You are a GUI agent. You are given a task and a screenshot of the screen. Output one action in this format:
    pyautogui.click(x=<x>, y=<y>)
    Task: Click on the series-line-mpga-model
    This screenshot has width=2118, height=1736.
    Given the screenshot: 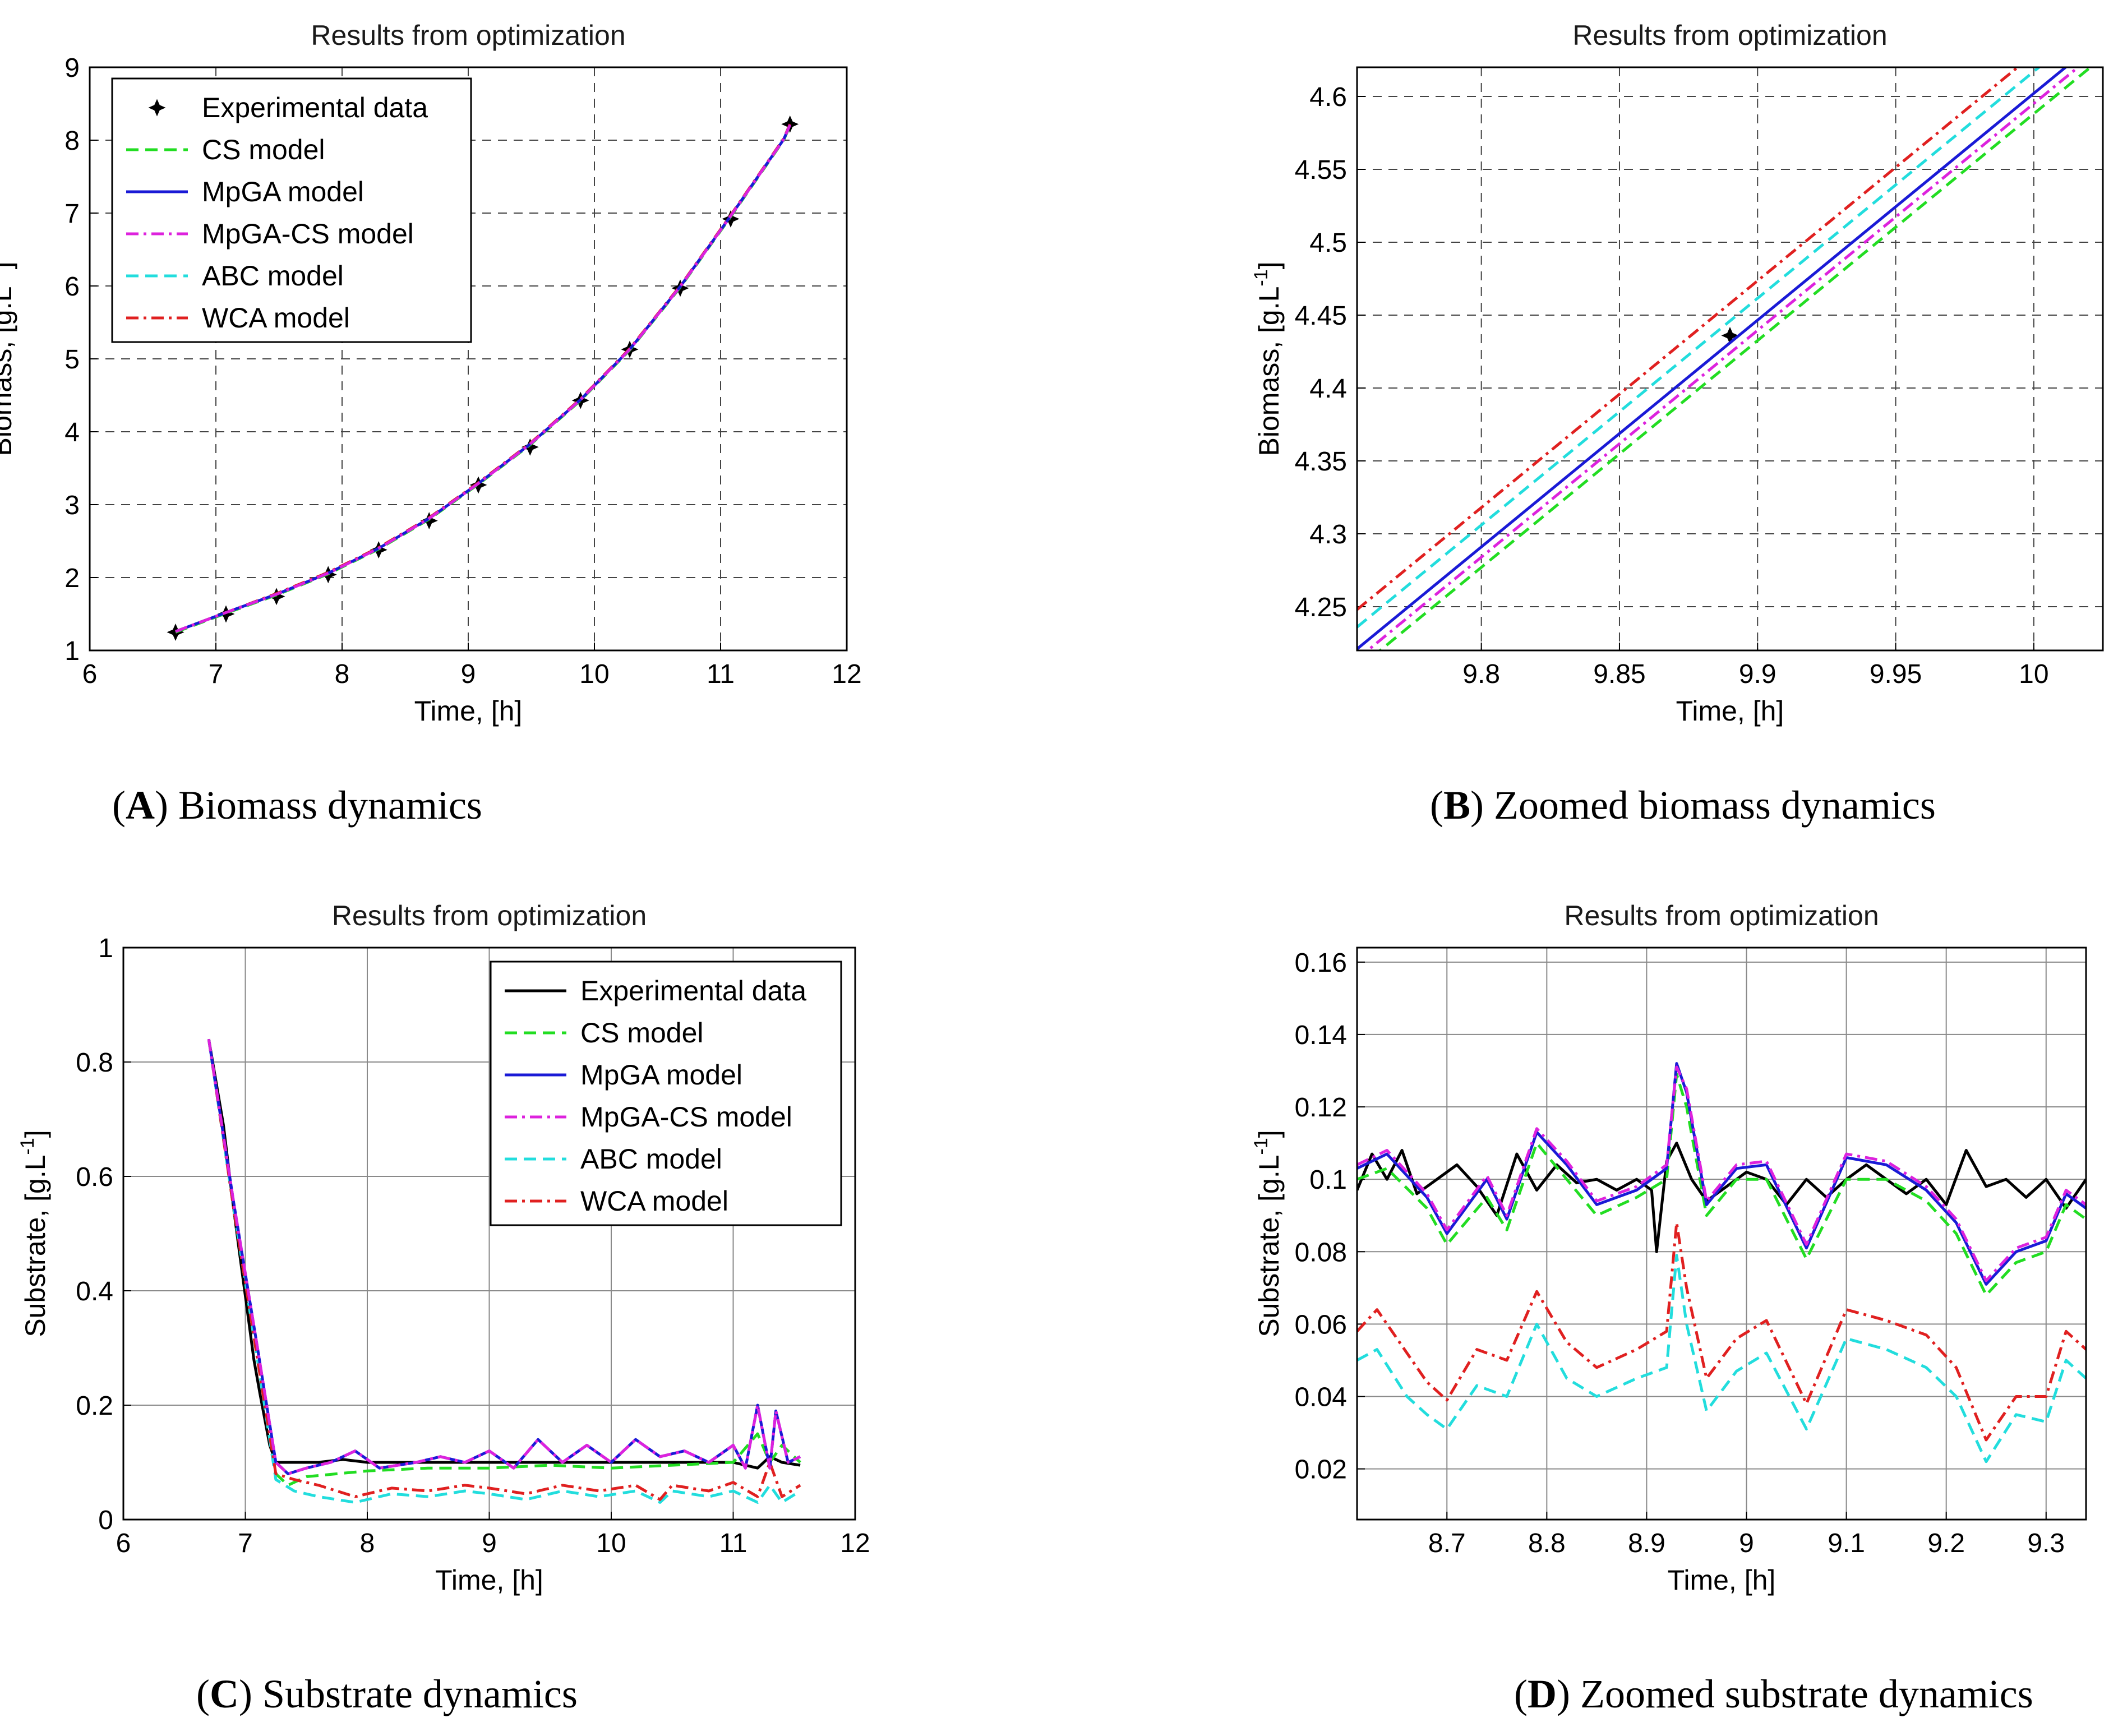 What is the action you would take?
    pyautogui.click(x=1721, y=1174)
    